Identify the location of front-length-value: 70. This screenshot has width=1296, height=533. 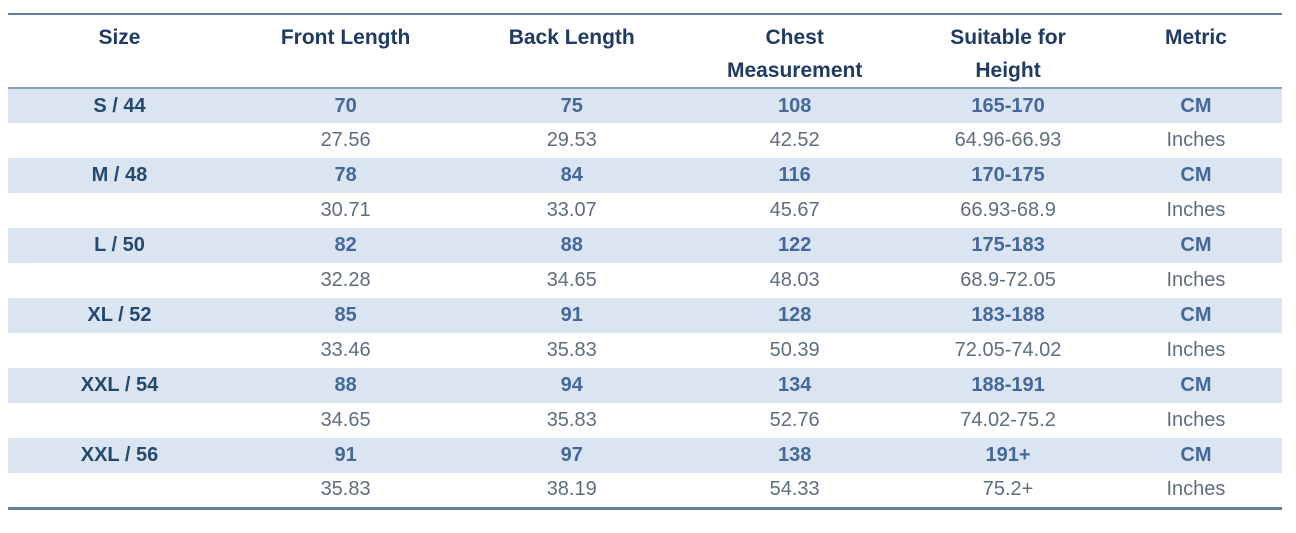
(345, 106).